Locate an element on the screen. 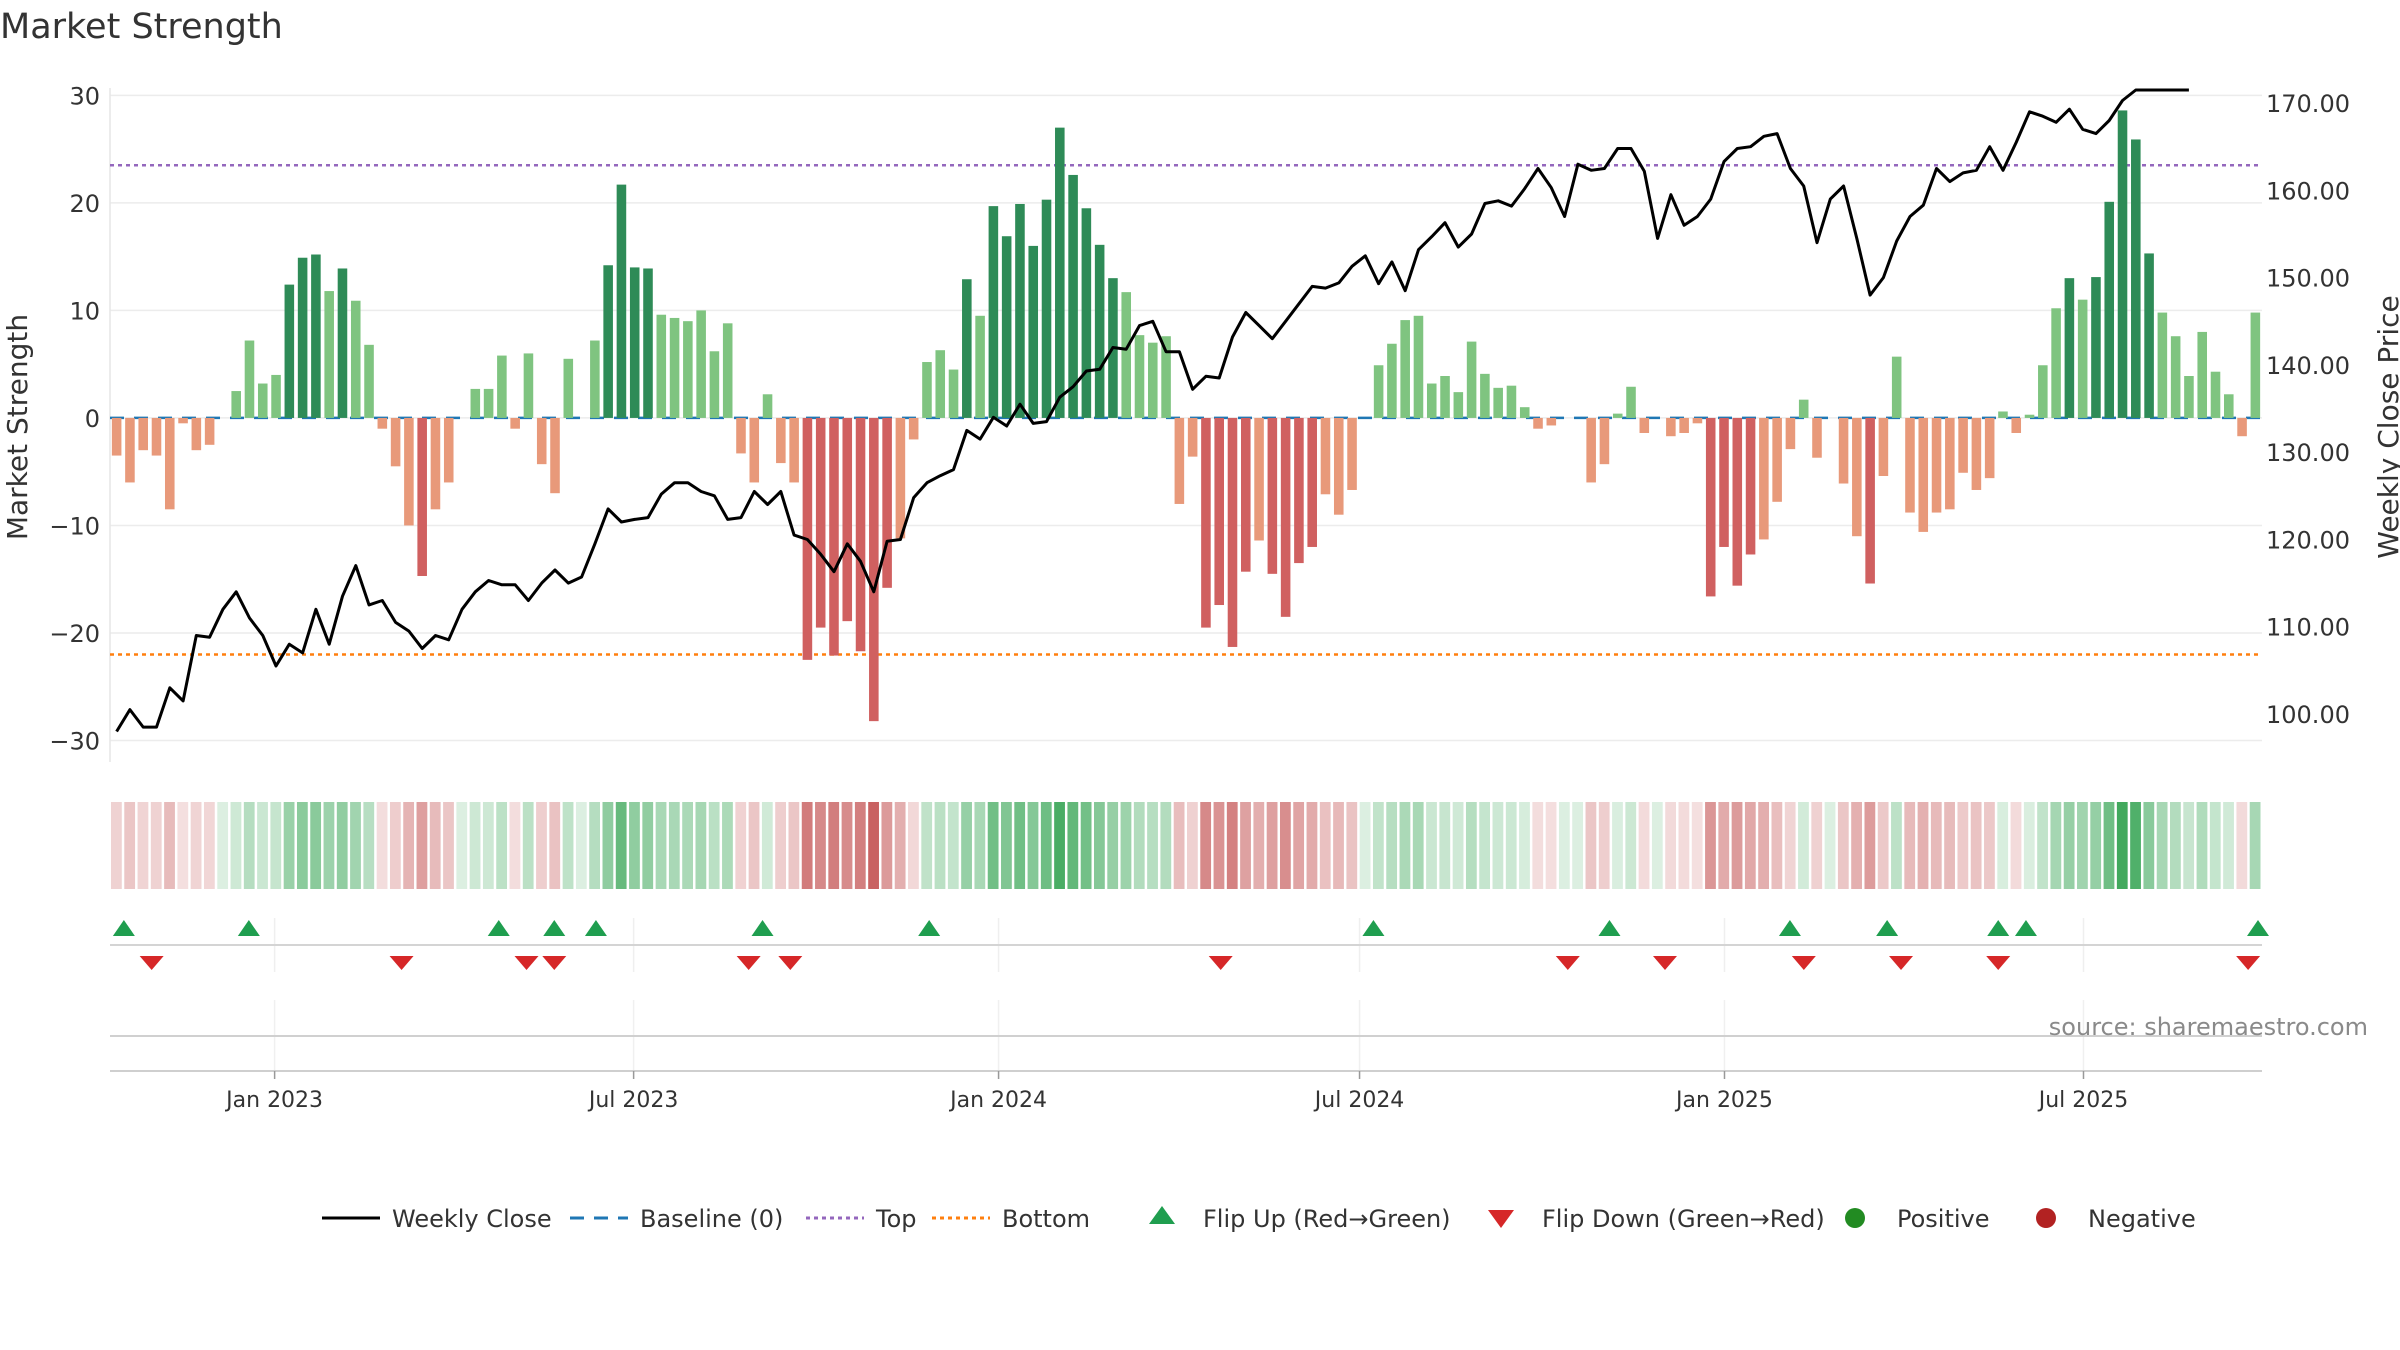 The height and width of the screenshot is (1350, 2400). left-tick-label: −20 is located at coordinates (74, 634).